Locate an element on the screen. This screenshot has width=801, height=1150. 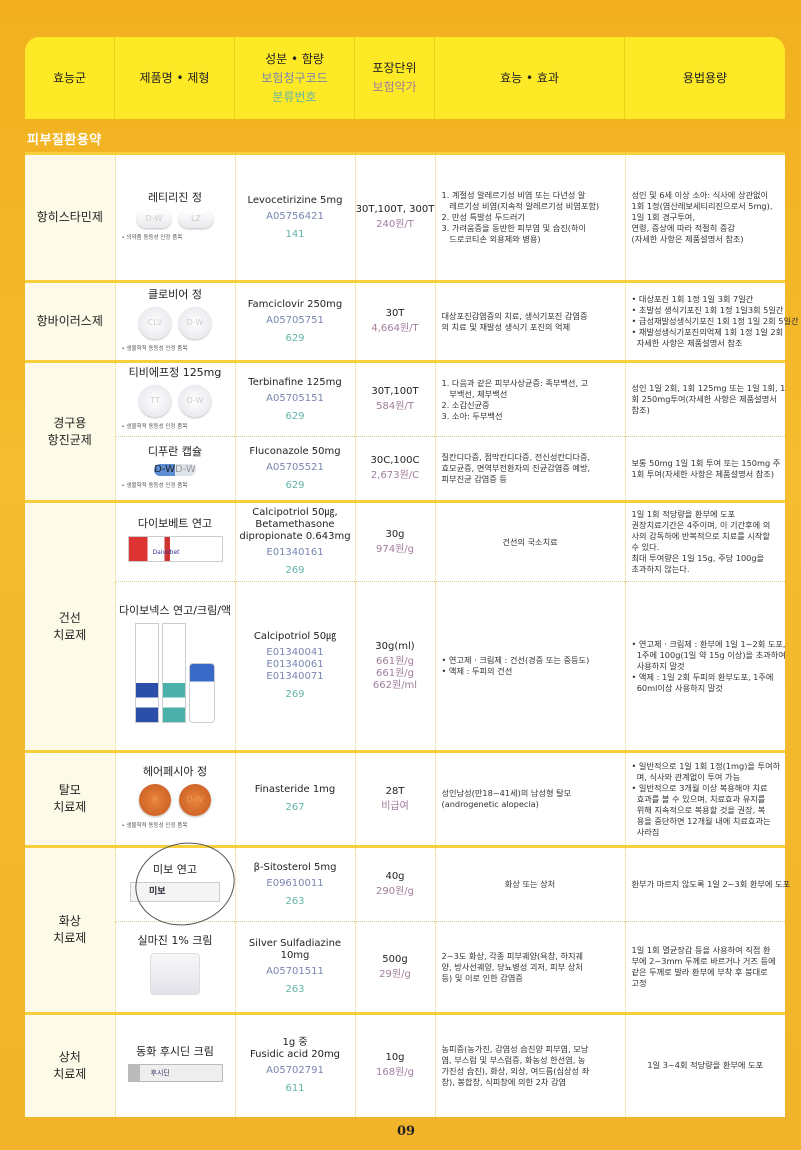
efficacy-group-cell: 건선 치료제 is located at coordinates (70, 626).